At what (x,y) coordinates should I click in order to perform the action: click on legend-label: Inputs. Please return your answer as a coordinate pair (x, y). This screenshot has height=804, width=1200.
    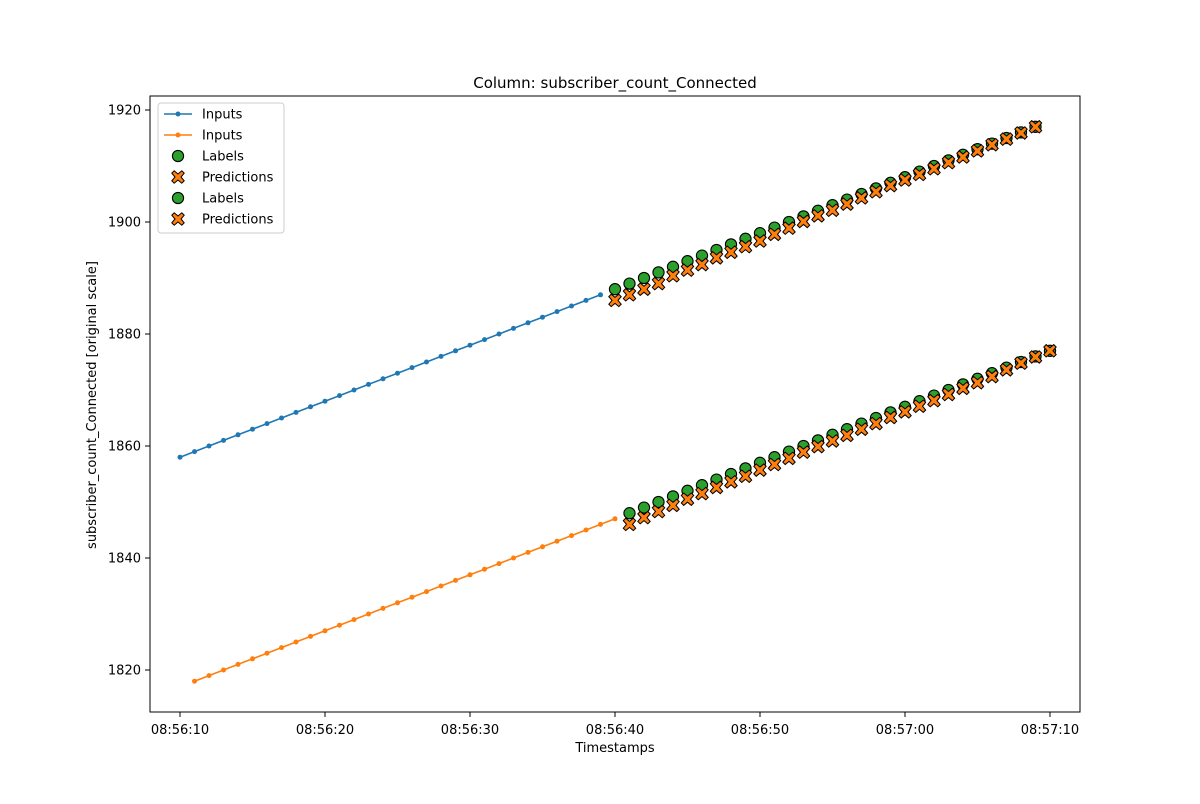
    Looking at the image, I should click on (222, 136).